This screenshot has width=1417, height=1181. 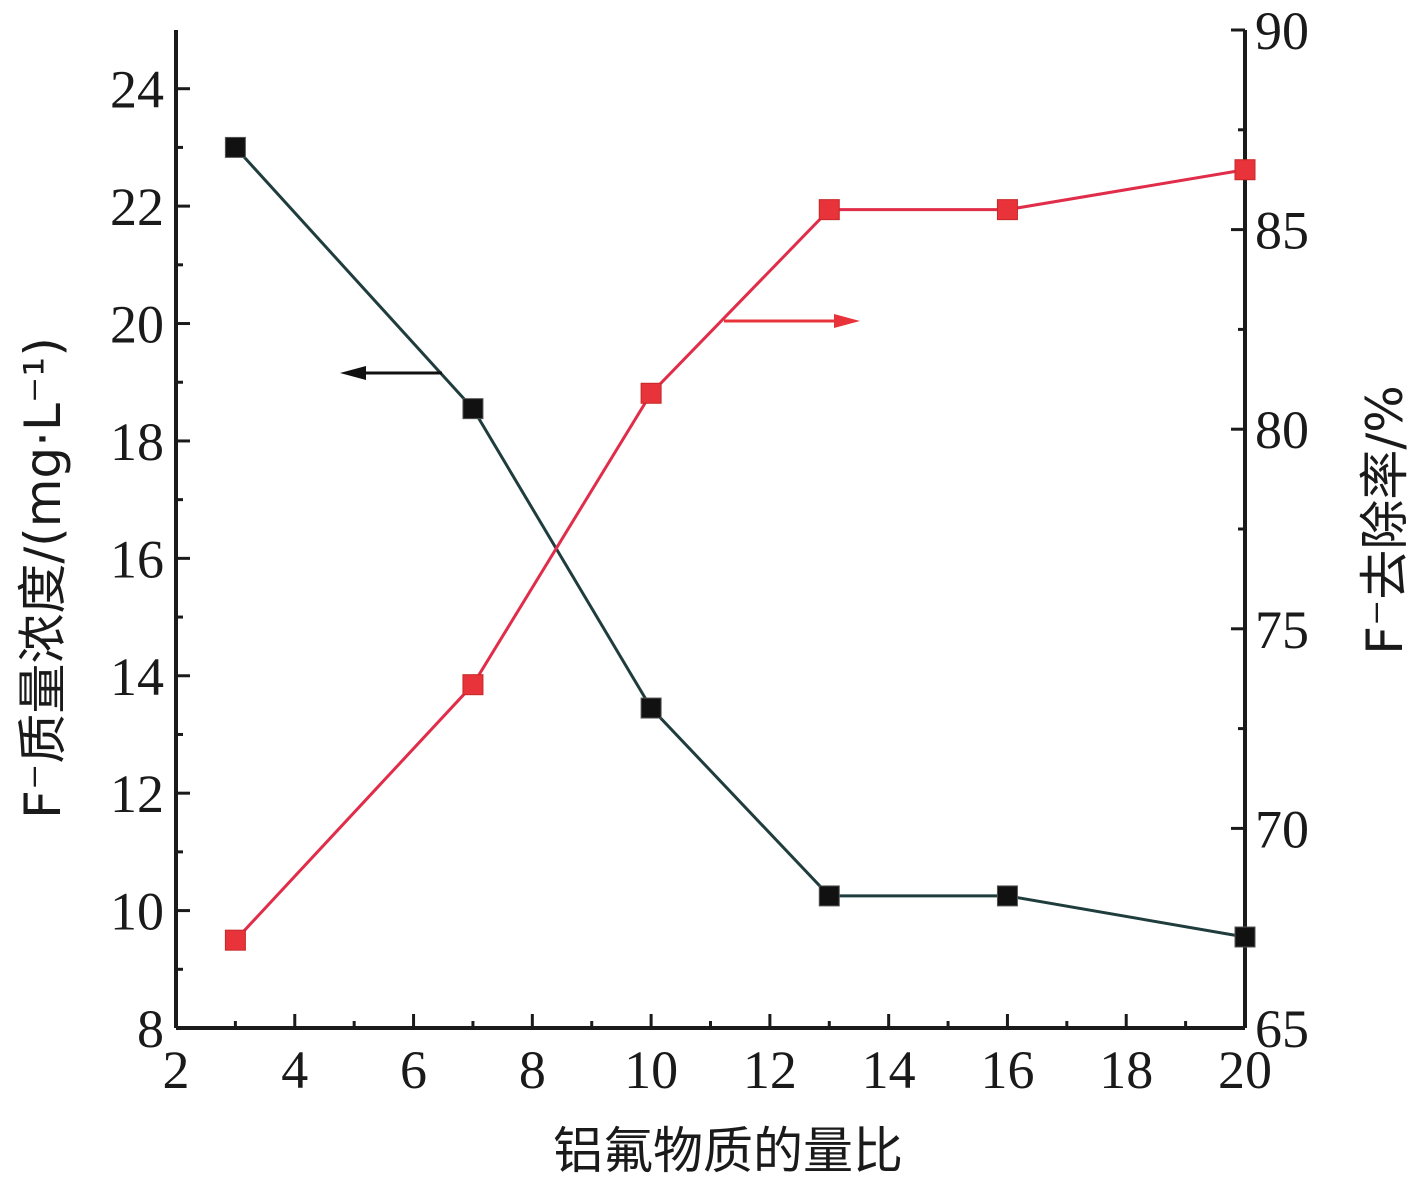 What do you see at coordinates (1282, 231) in the screenshot?
I see `right-y-tick-label: 85` at bounding box center [1282, 231].